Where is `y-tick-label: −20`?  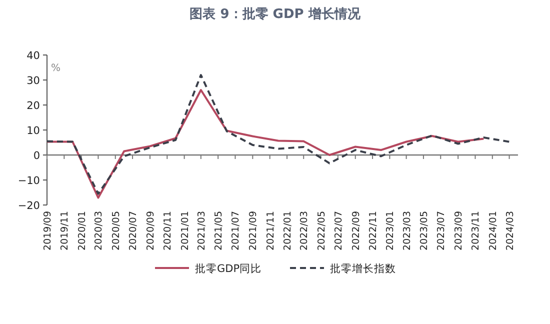
y-tick-label: −20 is located at coordinates (29, 206).